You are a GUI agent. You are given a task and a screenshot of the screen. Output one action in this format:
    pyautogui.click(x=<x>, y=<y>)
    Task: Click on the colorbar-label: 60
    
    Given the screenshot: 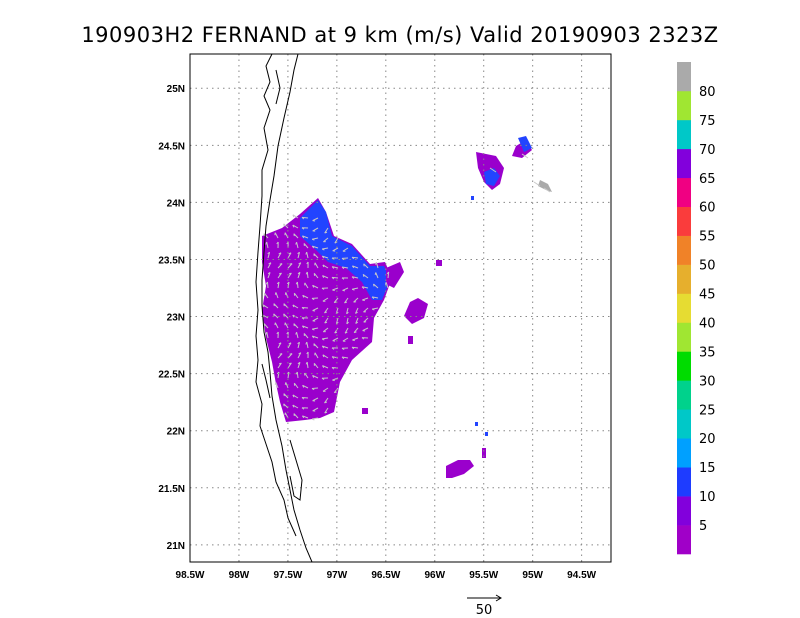 What is the action you would take?
    pyautogui.click(x=707, y=208)
    